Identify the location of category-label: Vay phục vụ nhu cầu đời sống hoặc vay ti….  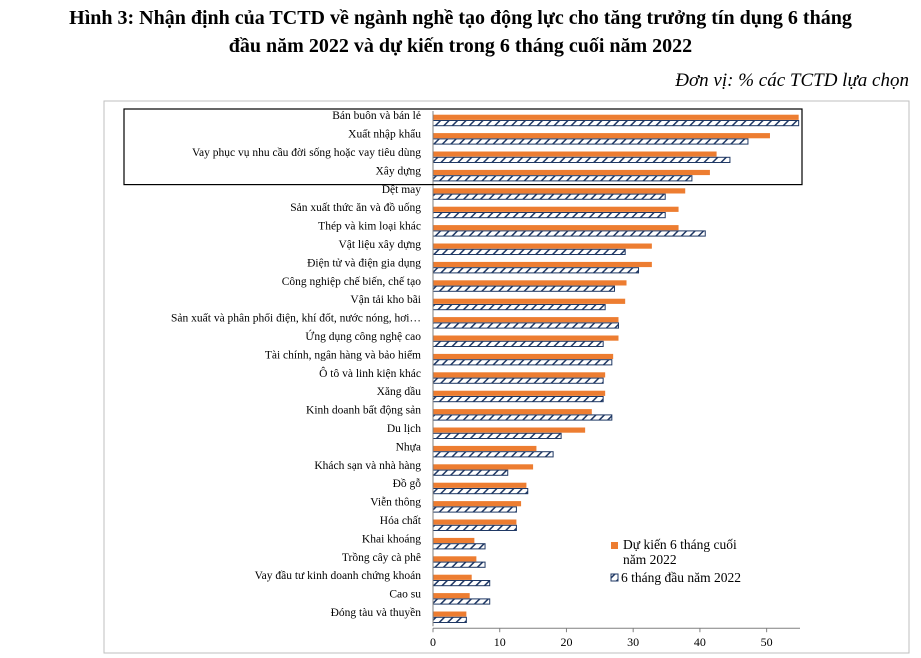
(306, 152).